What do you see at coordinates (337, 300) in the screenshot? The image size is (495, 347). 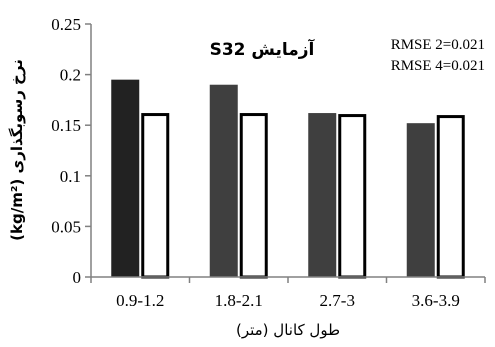 I see `x-tick-label: 2.7-3` at bounding box center [337, 300].